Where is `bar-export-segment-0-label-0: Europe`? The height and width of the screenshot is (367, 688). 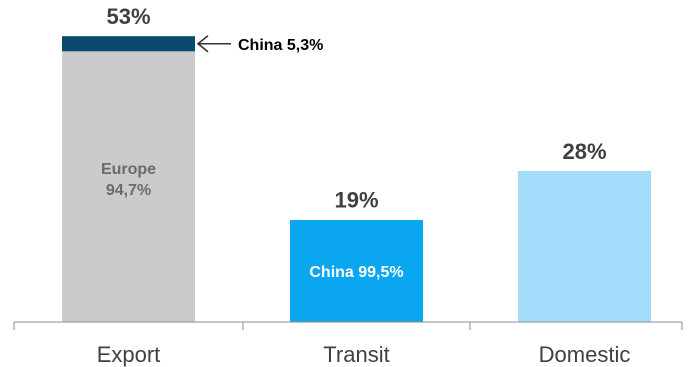
bar-export-segment-0-label-0: Europe is located at coordinates (128, 169).